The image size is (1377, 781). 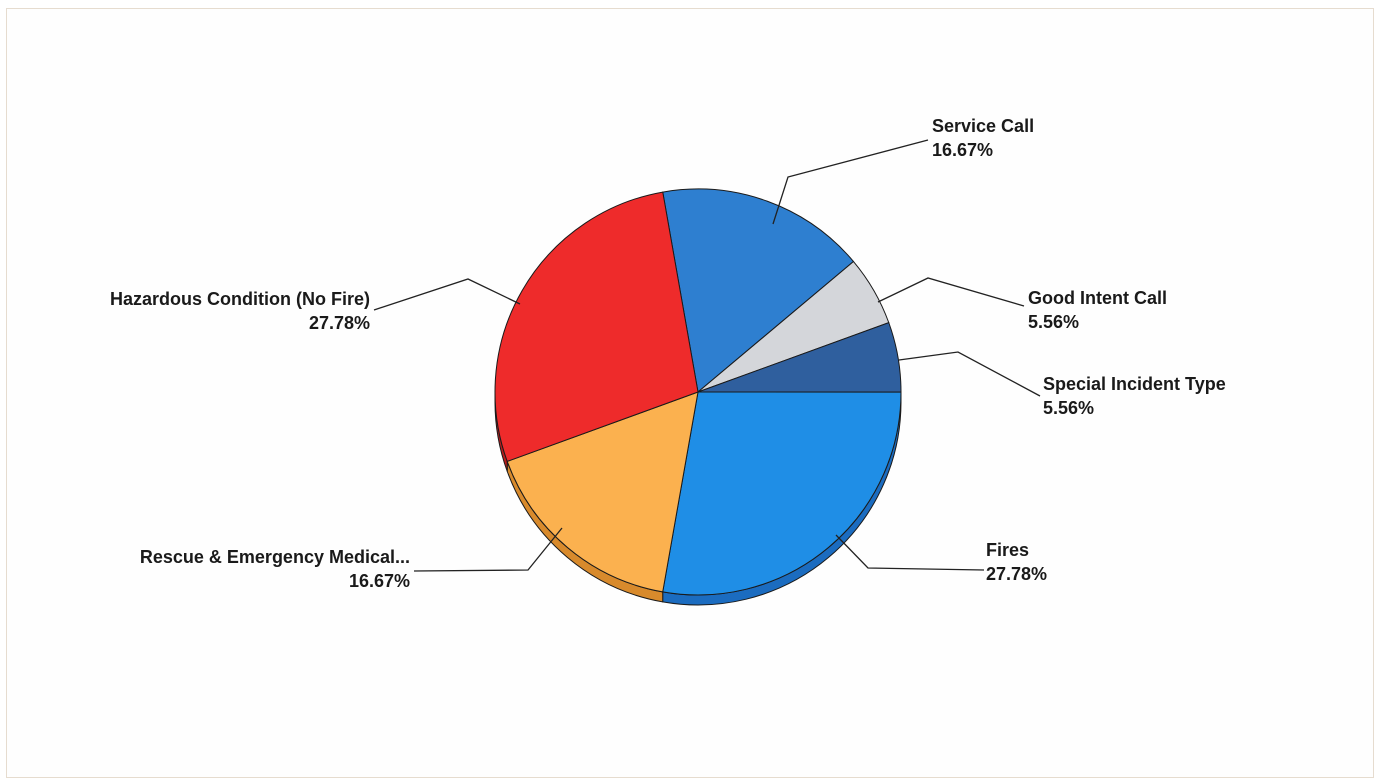 What do you see at coordinates (1097, 298) in the screenshot?
I see `slice-name-label-good-intent-call: Good Intent Call` at bounding box center [1097, 298].